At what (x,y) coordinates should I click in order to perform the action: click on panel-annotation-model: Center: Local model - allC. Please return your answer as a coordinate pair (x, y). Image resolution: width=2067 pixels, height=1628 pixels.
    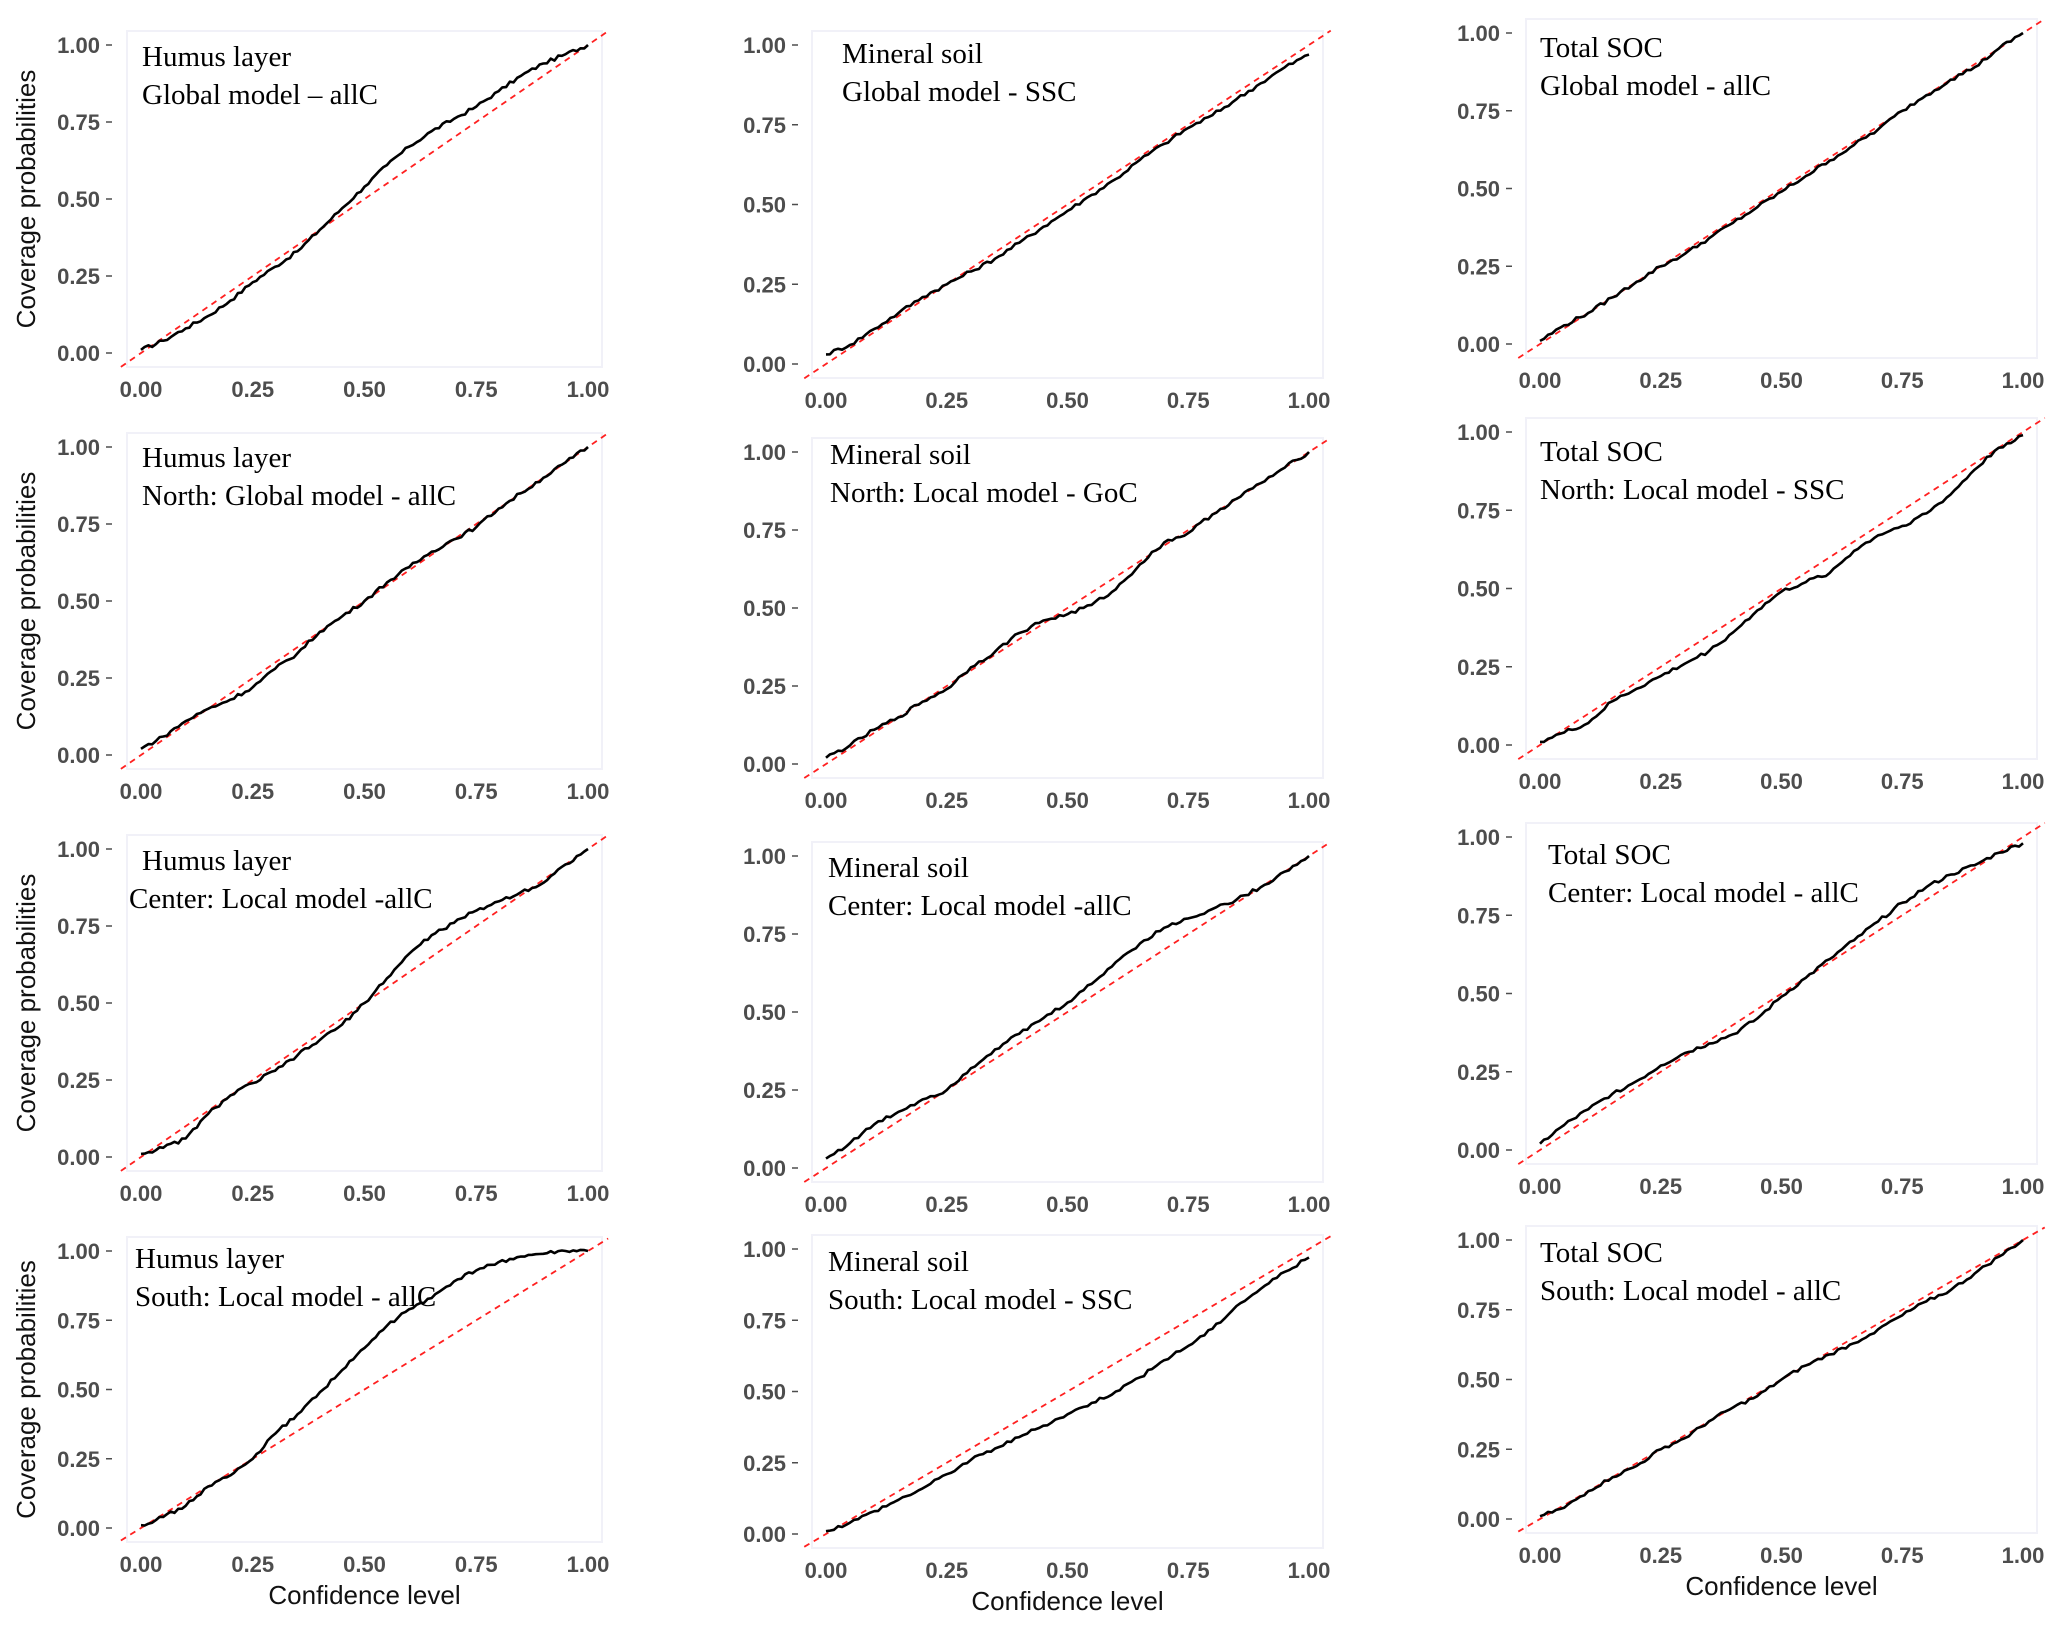
    Looking at the image, I should click on (1703, 893).